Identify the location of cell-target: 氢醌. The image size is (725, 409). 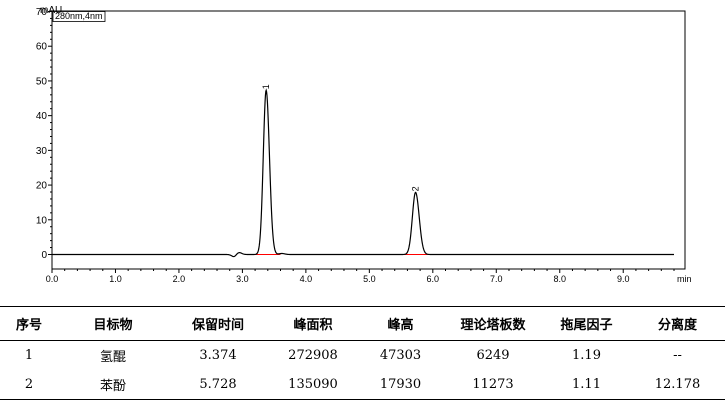
(112, 357).